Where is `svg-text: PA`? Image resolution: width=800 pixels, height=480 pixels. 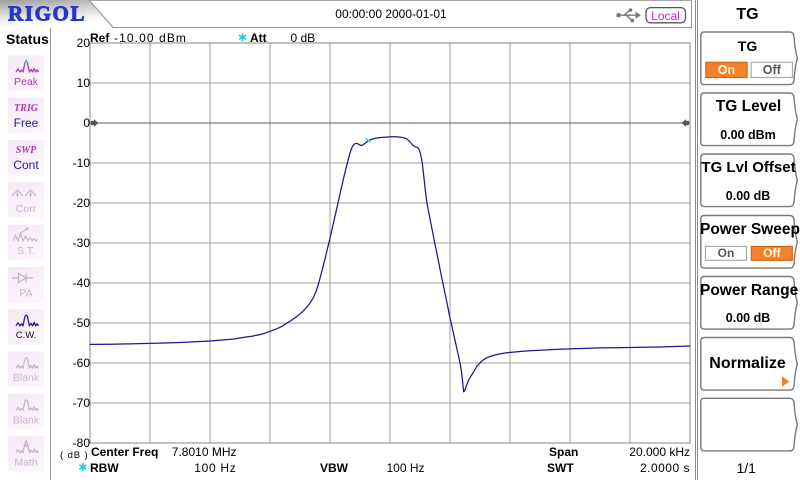
svg-text: PA is located at coordinates (25, 294).